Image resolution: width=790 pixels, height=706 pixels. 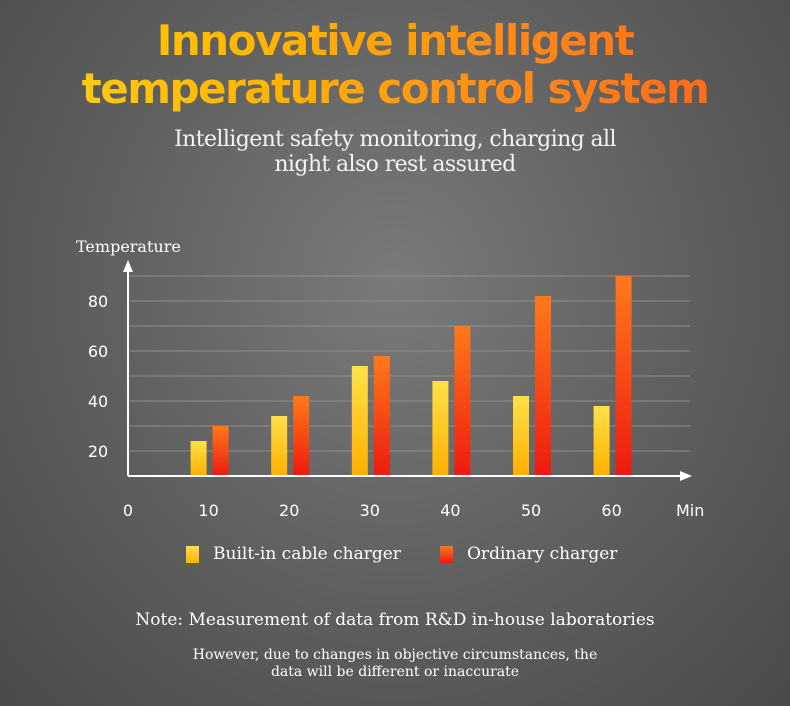 What do you see at coordinates (611, 510) in the screenshot?
I see `x-tick-label: 60` at bounding box center [611, 510].